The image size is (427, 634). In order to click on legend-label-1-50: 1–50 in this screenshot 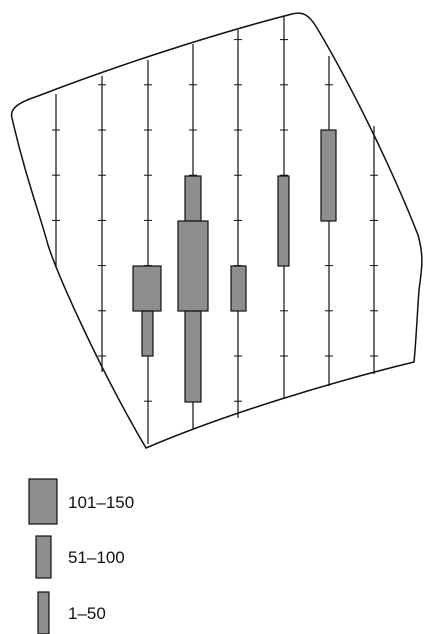, I will do `click(87, 613)`.